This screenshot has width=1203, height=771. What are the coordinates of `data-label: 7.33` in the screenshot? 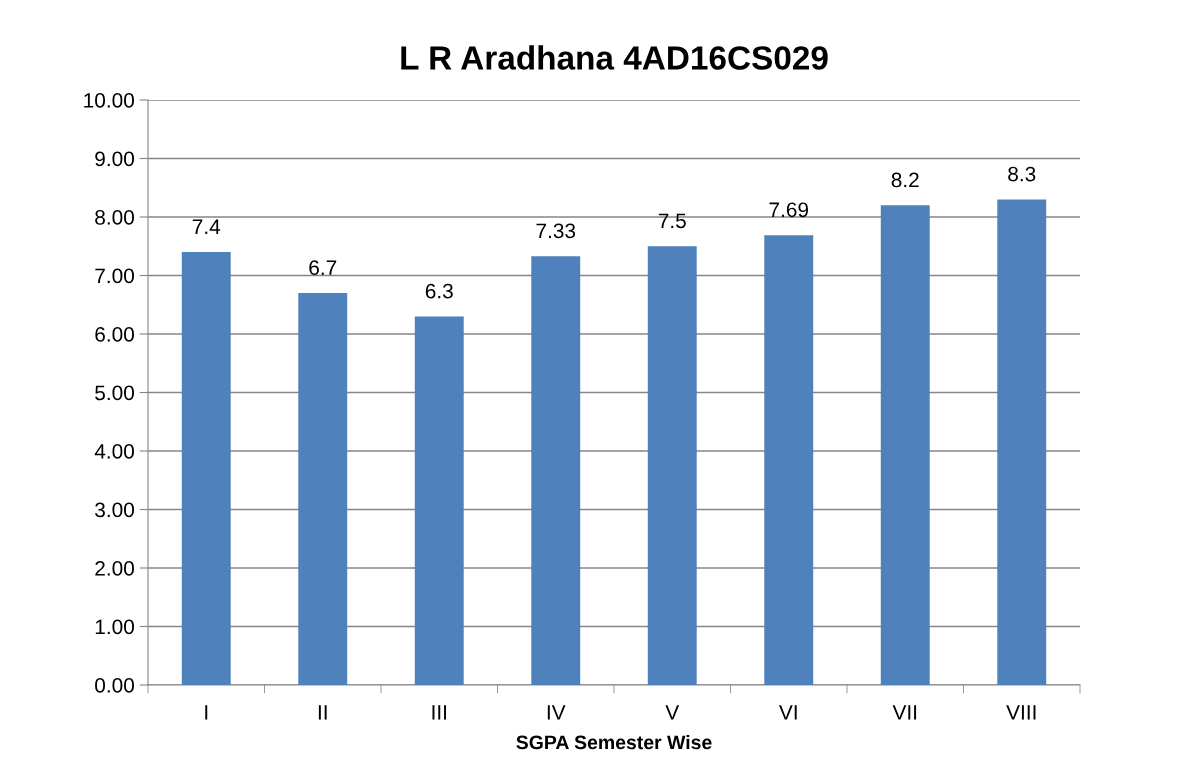 It's located at (556, 231).